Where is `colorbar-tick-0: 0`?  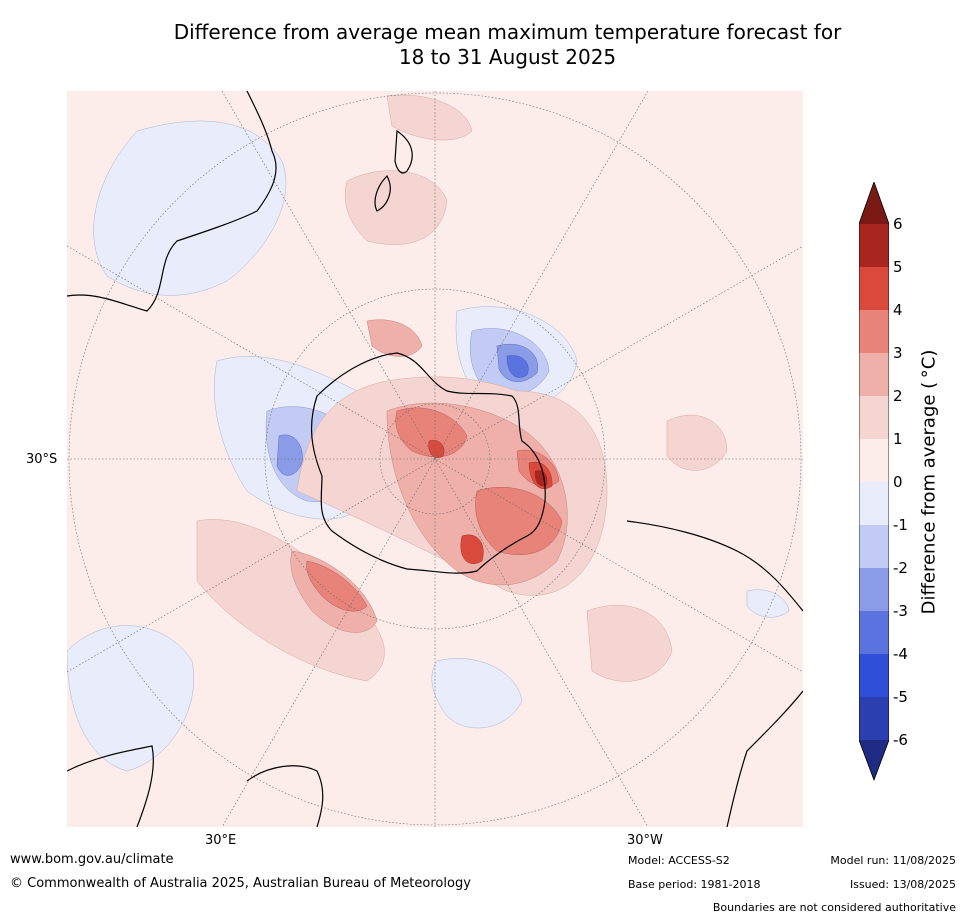 colorbar-tick-0: 0 is located at coordinates (898, 482).